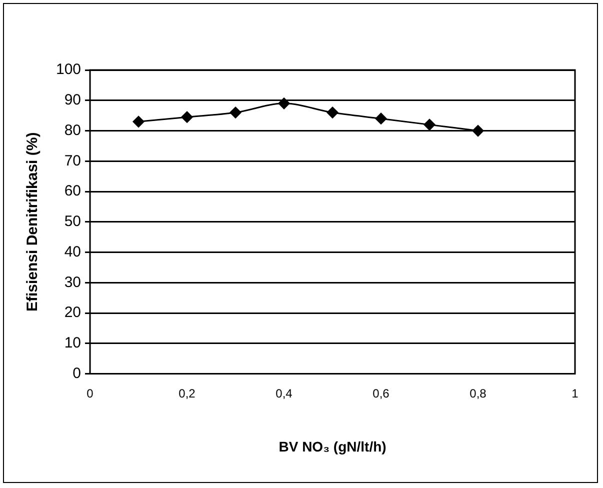  Describe the element at coordinates (332, 446) in the screenshot. I see `x-axis-title: BV NO₃ (gN/lt/h)` at that location.